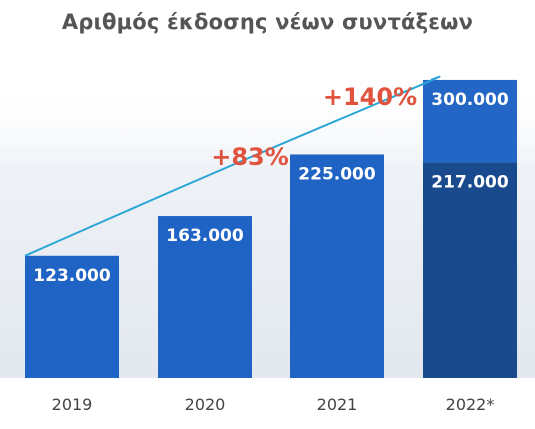 The image size is (535, 429). Describe the element at coordinates (337, 174) in the screenshot. I see `data-label-2021: 225.000` at that location.